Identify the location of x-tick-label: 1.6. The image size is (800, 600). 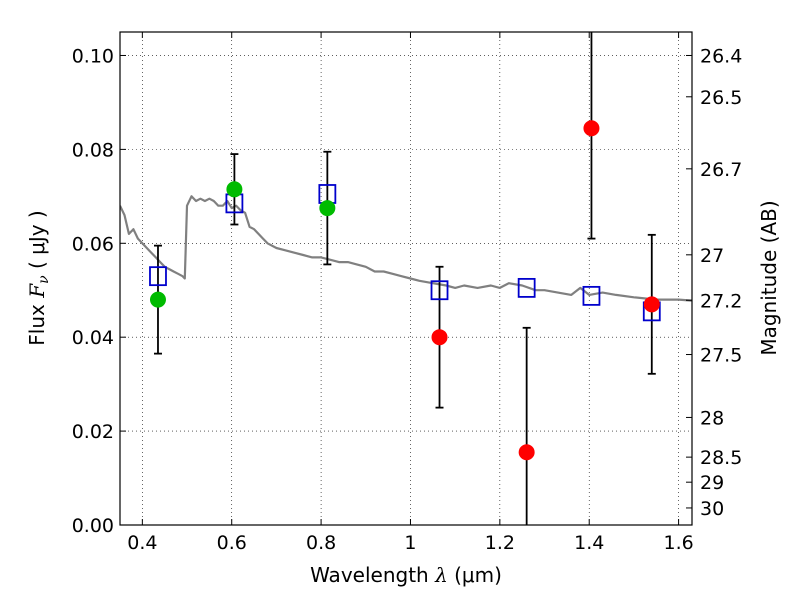
(678, 543).